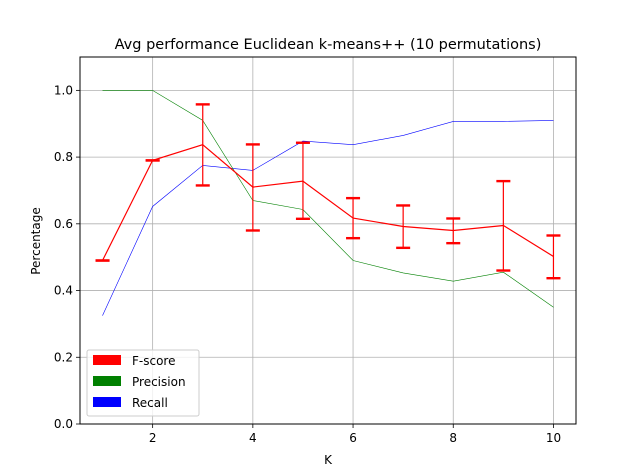 Image resolution: width=640 pixels, height=476 pixels. Describe the element at coordinates (553, 438) in the screenshot. I see `x-tick-label: 10` at that location.